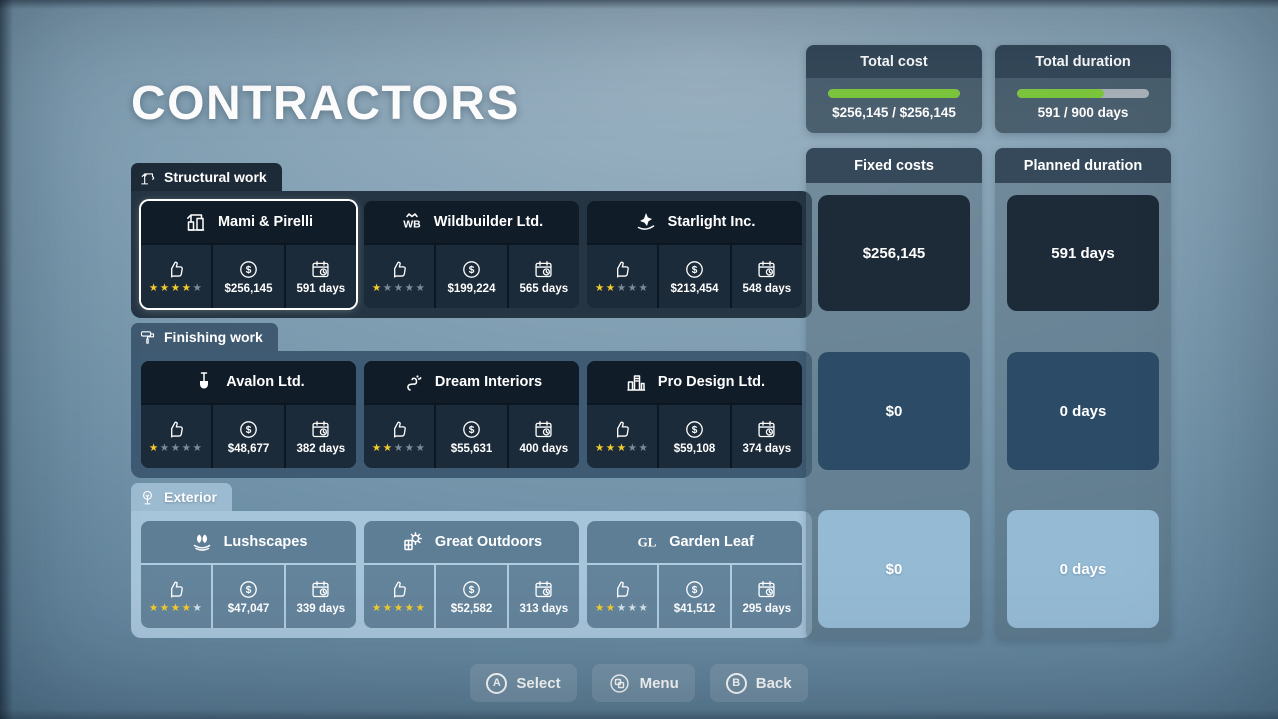 The width and height of the screenshot is (1278, 719). I want to click on contractor-card-stats: ★★★★★ $ $55,631 400 days, so click(471, 436).